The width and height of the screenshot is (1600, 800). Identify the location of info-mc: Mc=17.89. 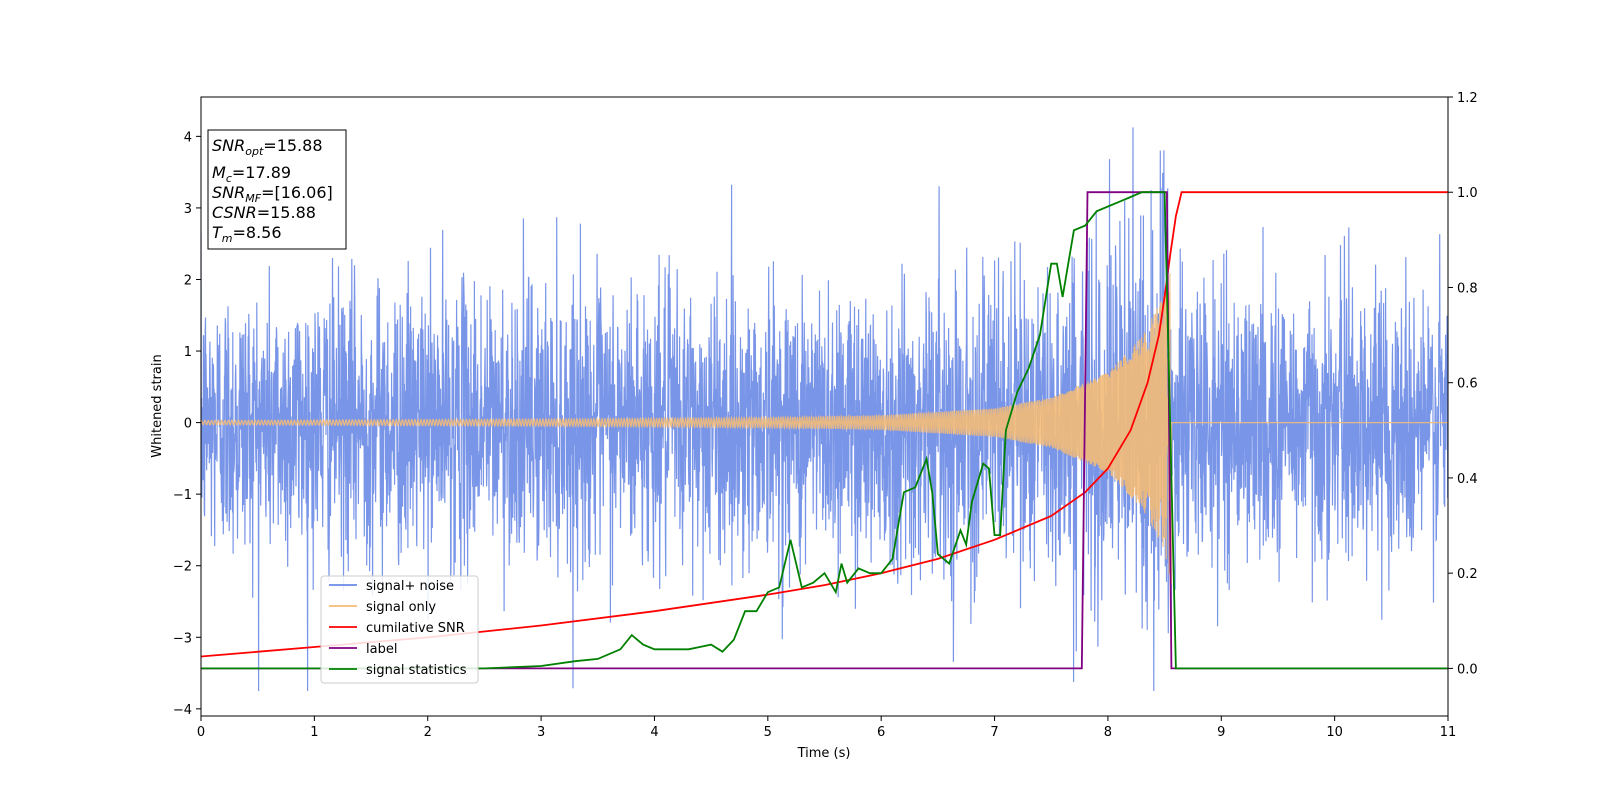
(251, 174).